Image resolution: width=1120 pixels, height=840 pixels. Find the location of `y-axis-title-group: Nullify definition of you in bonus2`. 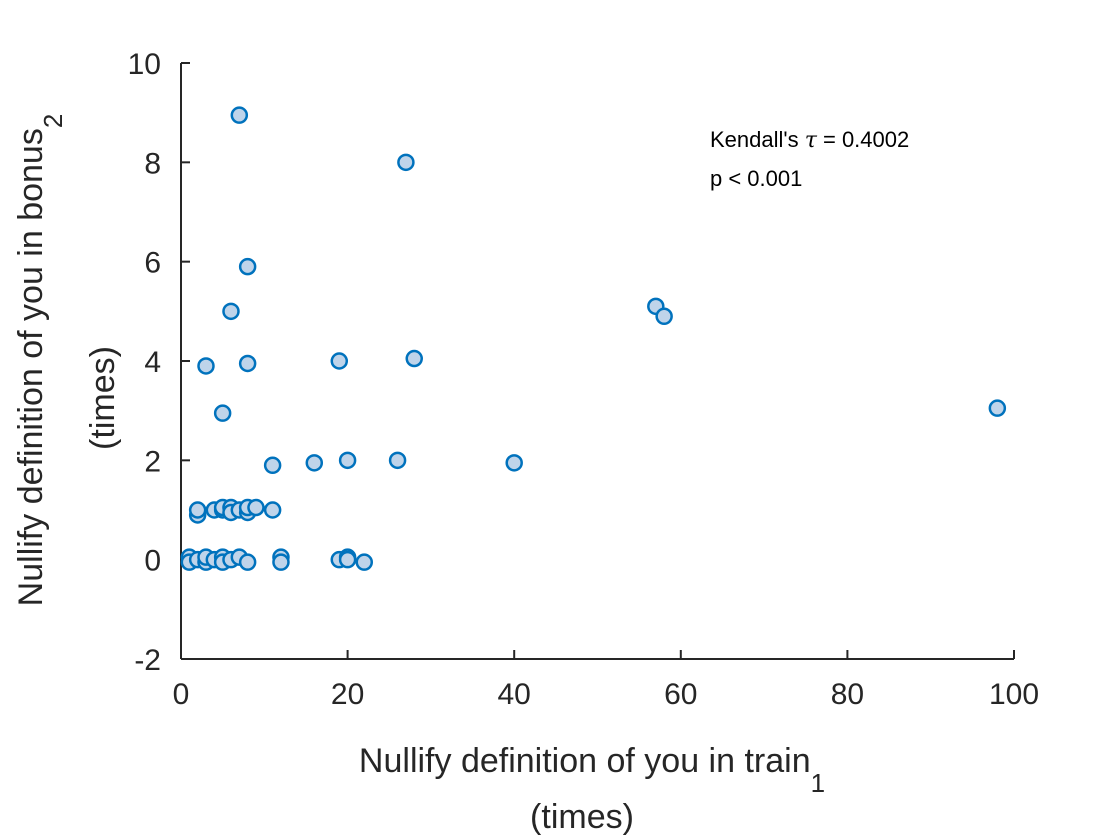

y-axis-title-group: Nullify definition of you in bonus2 is located at coordinates (40, 360).